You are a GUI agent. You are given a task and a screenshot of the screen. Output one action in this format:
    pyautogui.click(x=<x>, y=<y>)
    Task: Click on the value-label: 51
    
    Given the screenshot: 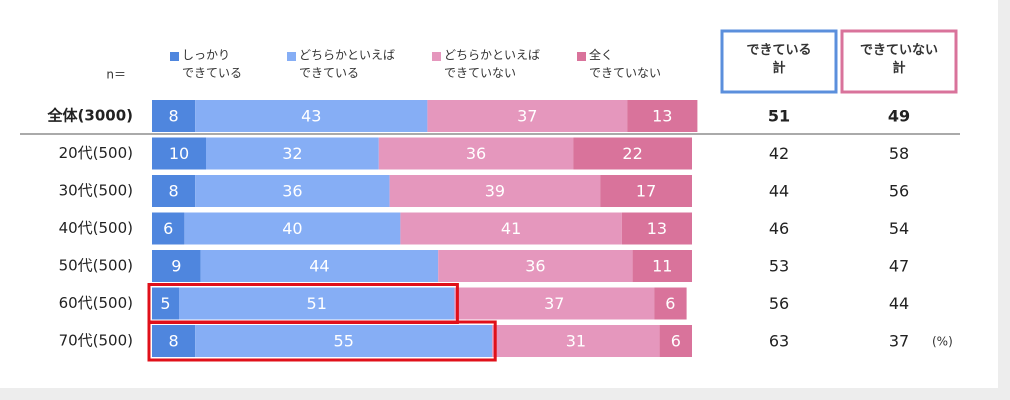 What is the action you would take?
    pyautogui.click(x=317, y=303)
    